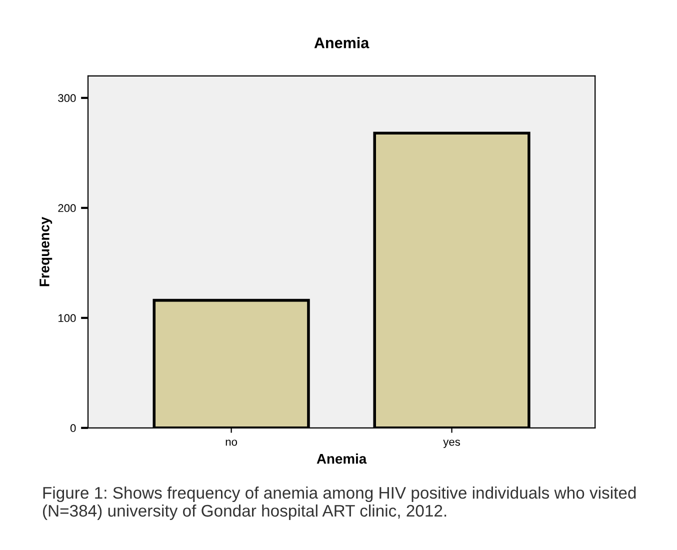 The width and height of the screenshot is (677, 550). What do you see at coordinates (67, 208) in the screenshot?
I see `y-tick-label: 200` at bounding box center [67, 208].